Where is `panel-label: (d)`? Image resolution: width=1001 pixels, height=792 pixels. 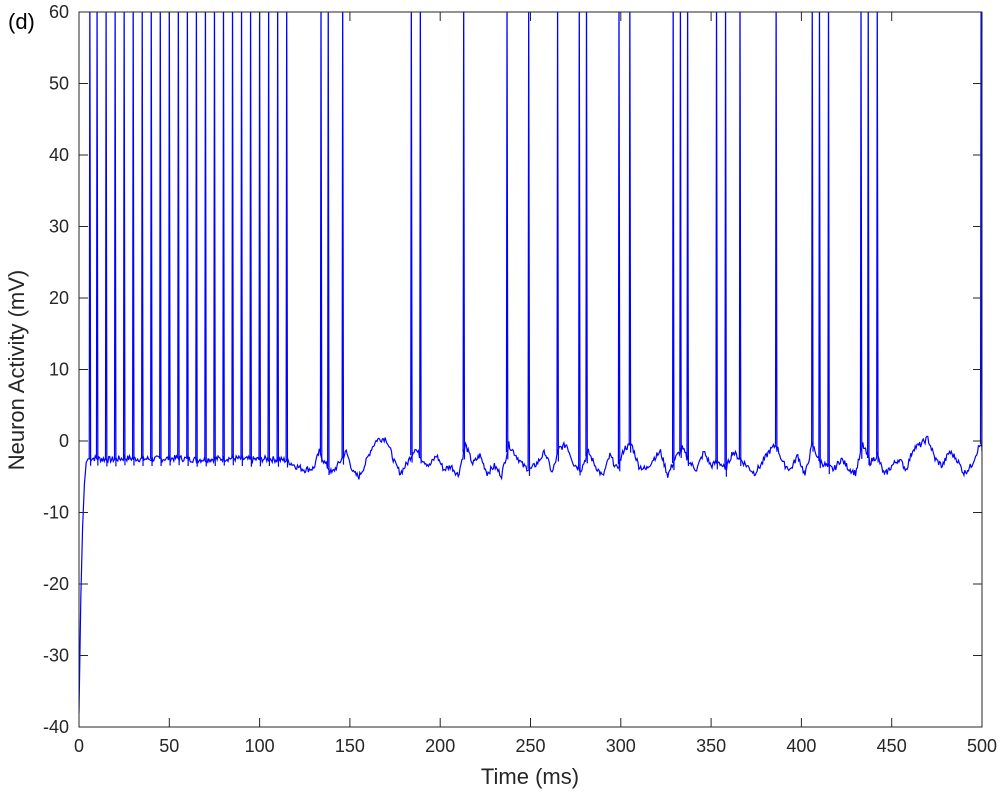 panel-label: (d) is located at coordinates (21, 21).